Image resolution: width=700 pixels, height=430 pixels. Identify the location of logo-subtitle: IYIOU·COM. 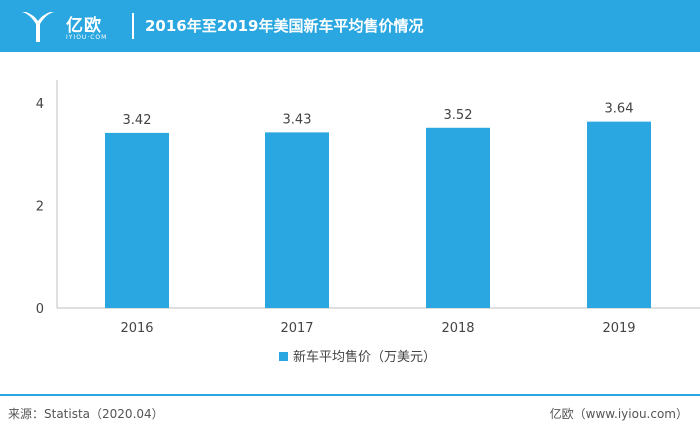
(87, 37).